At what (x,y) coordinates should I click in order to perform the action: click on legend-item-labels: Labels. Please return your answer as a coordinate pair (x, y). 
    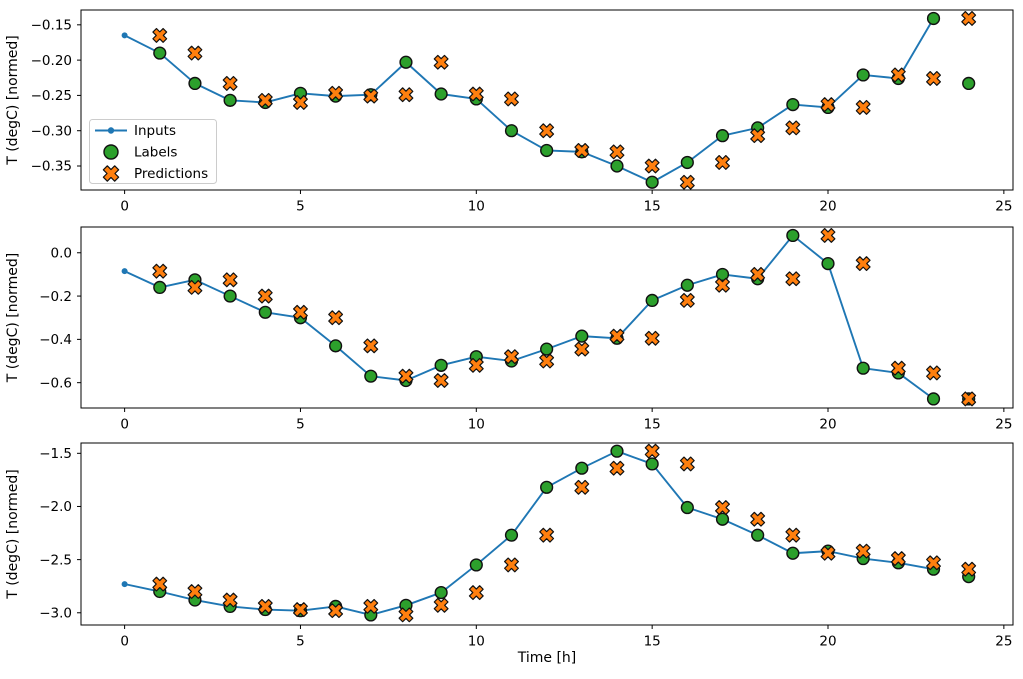
    Looking at the image, I should click on (140, 152).